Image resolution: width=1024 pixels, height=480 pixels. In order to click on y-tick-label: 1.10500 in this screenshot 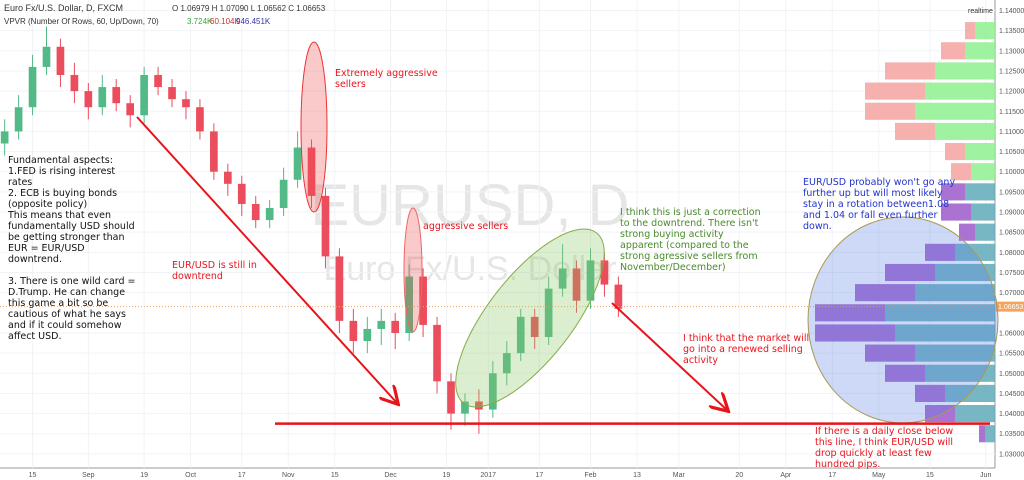, I will do `click(1011, 152)`.